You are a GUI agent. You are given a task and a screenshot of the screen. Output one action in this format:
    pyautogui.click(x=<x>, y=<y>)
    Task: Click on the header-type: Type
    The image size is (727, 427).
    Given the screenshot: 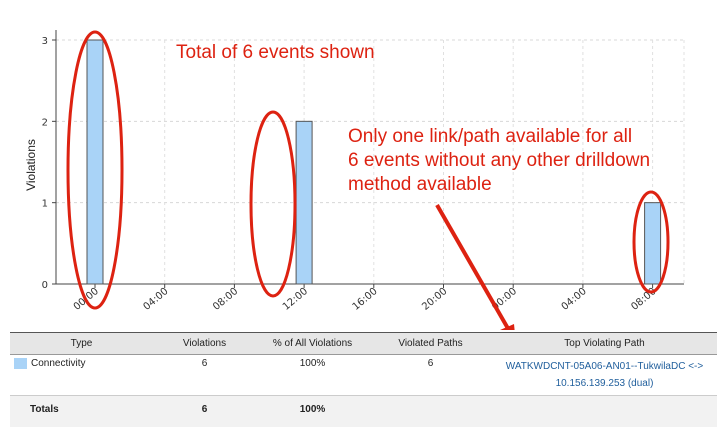 What is the action you would take?
    pyautogui.click(x=81, y=344)
    